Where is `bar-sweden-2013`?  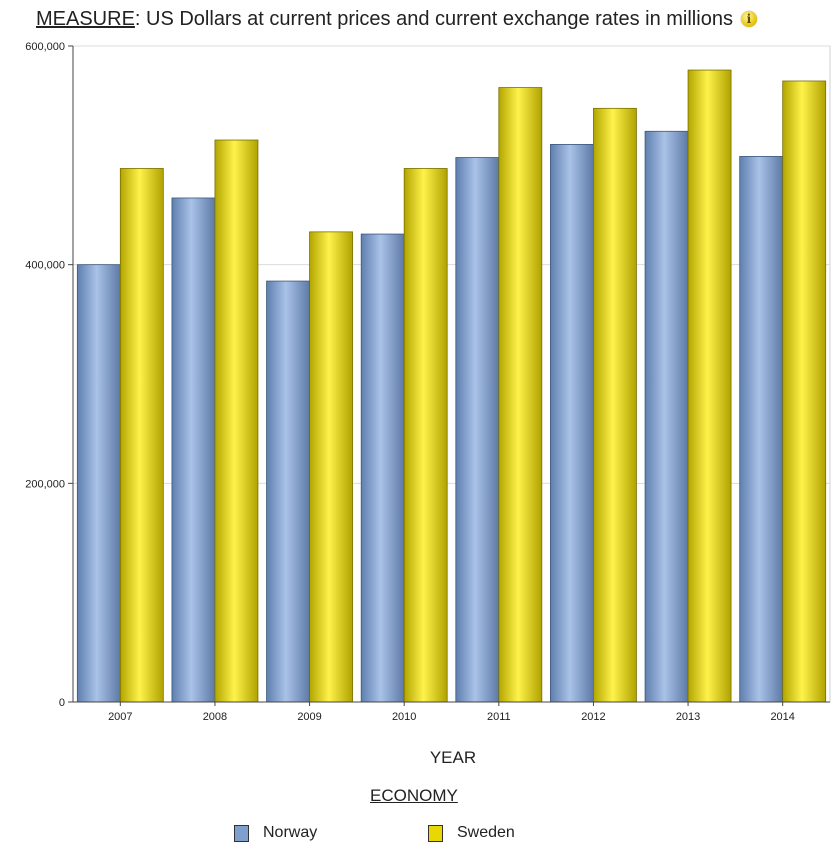 bar-sweden-2013 is located at coordinates (709, 386).